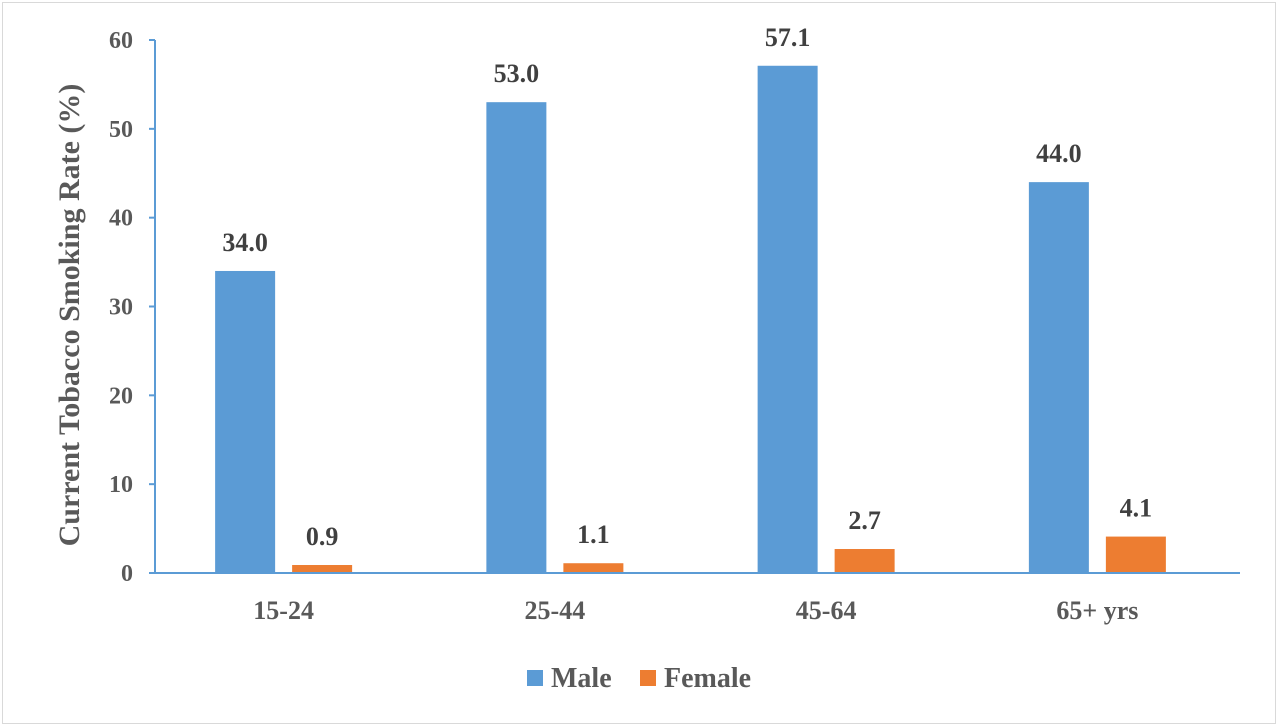  Describe the element at coordinates (1136, 508) in the screenshot. I see `data-label-female: 4.1` at that location.